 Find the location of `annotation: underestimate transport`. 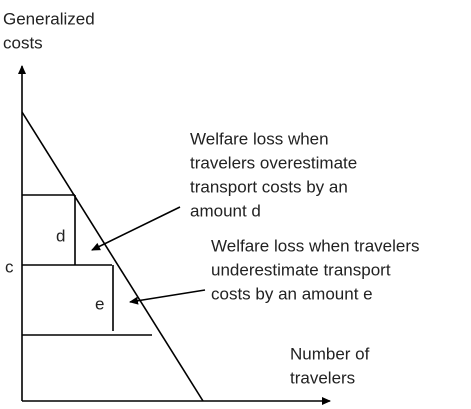

annotation: underestimate transport is located at coordinates (301, 269).